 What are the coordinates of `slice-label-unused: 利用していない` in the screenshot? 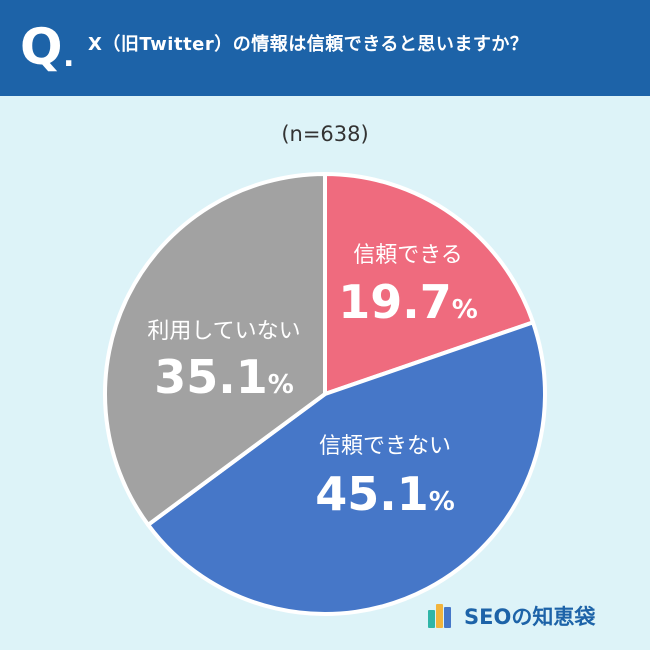 It's located at (223, 331).